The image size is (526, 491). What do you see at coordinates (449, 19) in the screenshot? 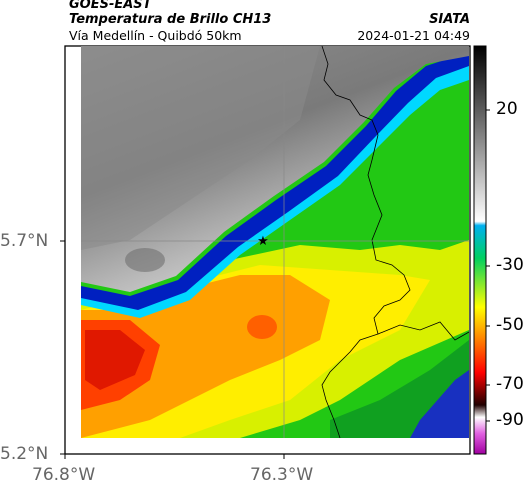
I see `agency-label: SIATA` at bounding box center [449, 19].